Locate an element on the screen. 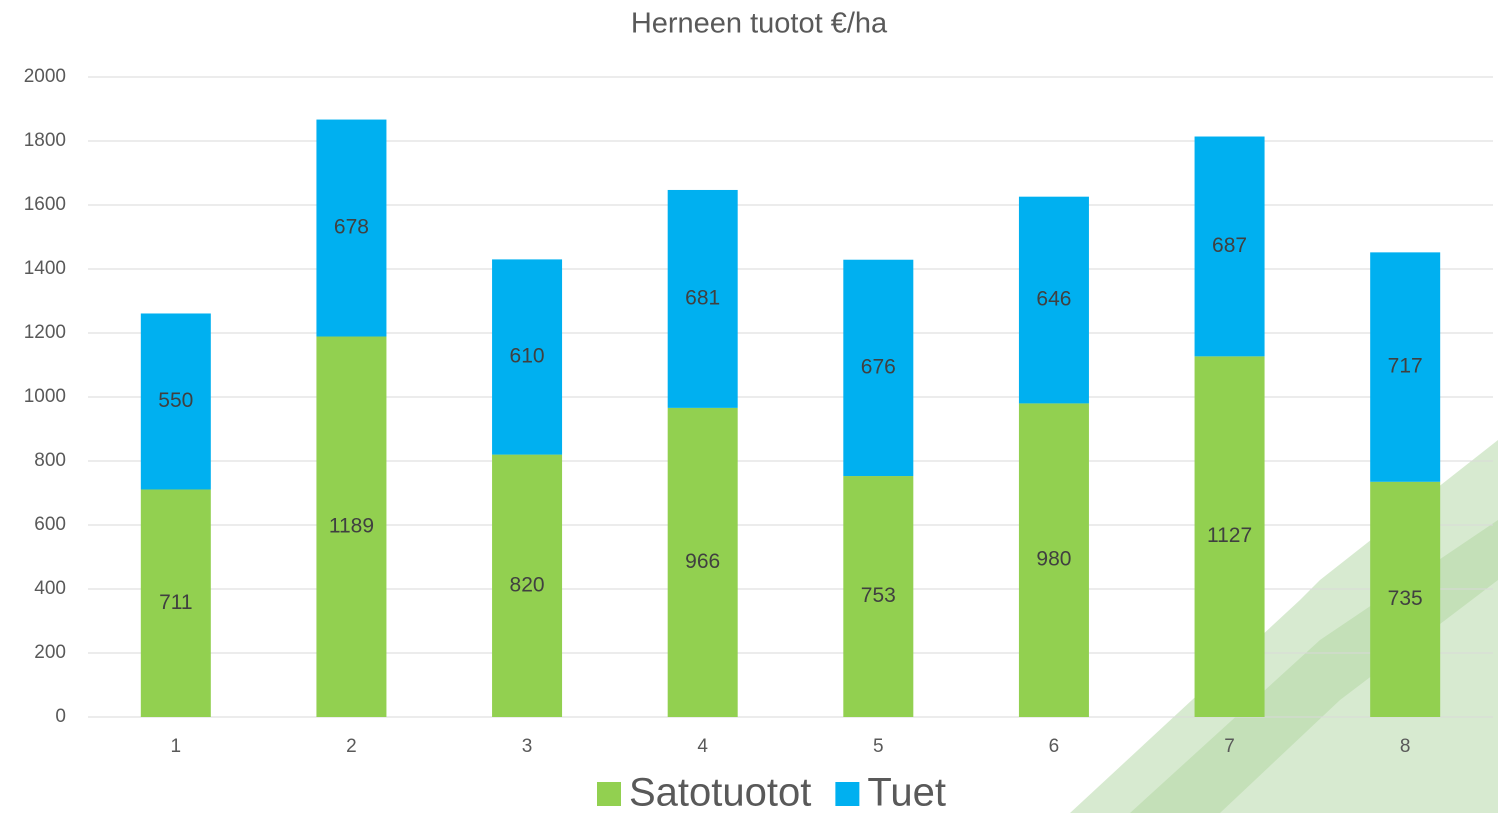 This screenshot has width=1498, height=813. data-label: 735 is located at coordinates (1405, 598).